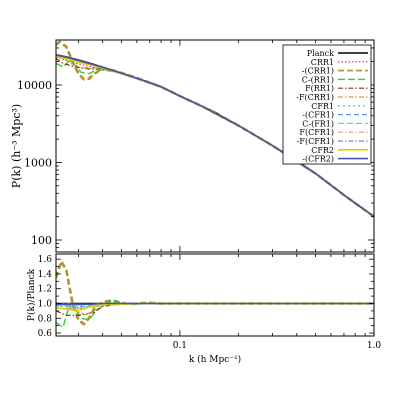 The height and width of the screenshot is (415, 415). What do you see at coordinates (180, 346) in the screenshot?
I see `ratio-x-tick-label: 0.1` at bounding box center [180, 346].